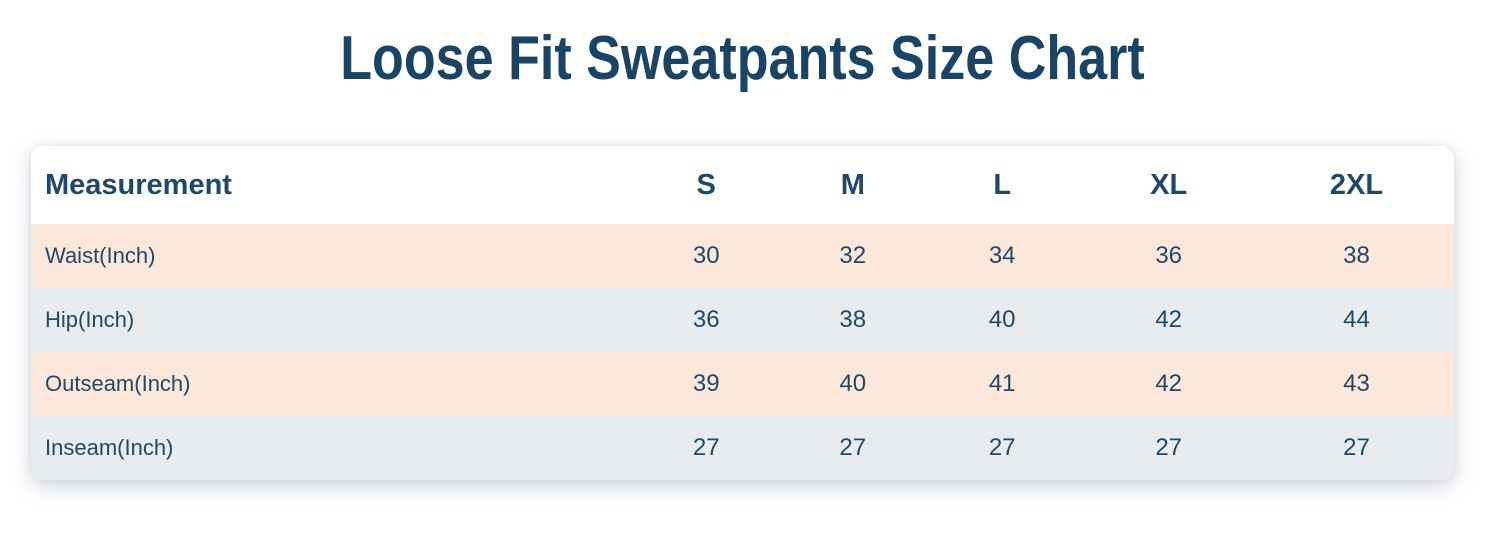  Describe the element at coordinates (100, 255) in the screenshot. I see `row-label-waist: Waist(Inch)` at that location.